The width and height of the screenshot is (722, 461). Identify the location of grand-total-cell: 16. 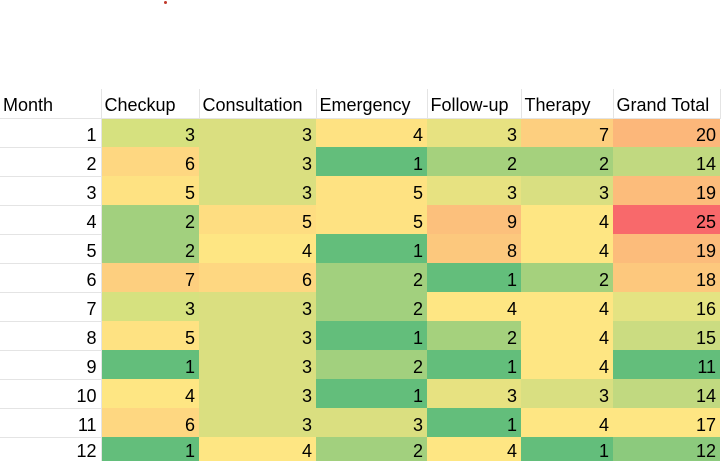
(666, 306).